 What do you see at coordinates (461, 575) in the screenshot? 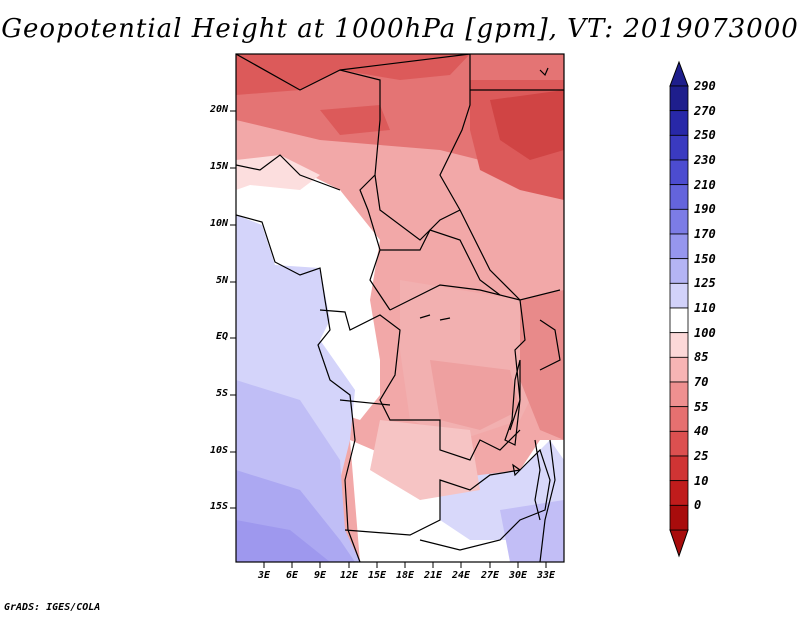
I see `lon-label-24e: 24E` at bounding box center [461, 575].